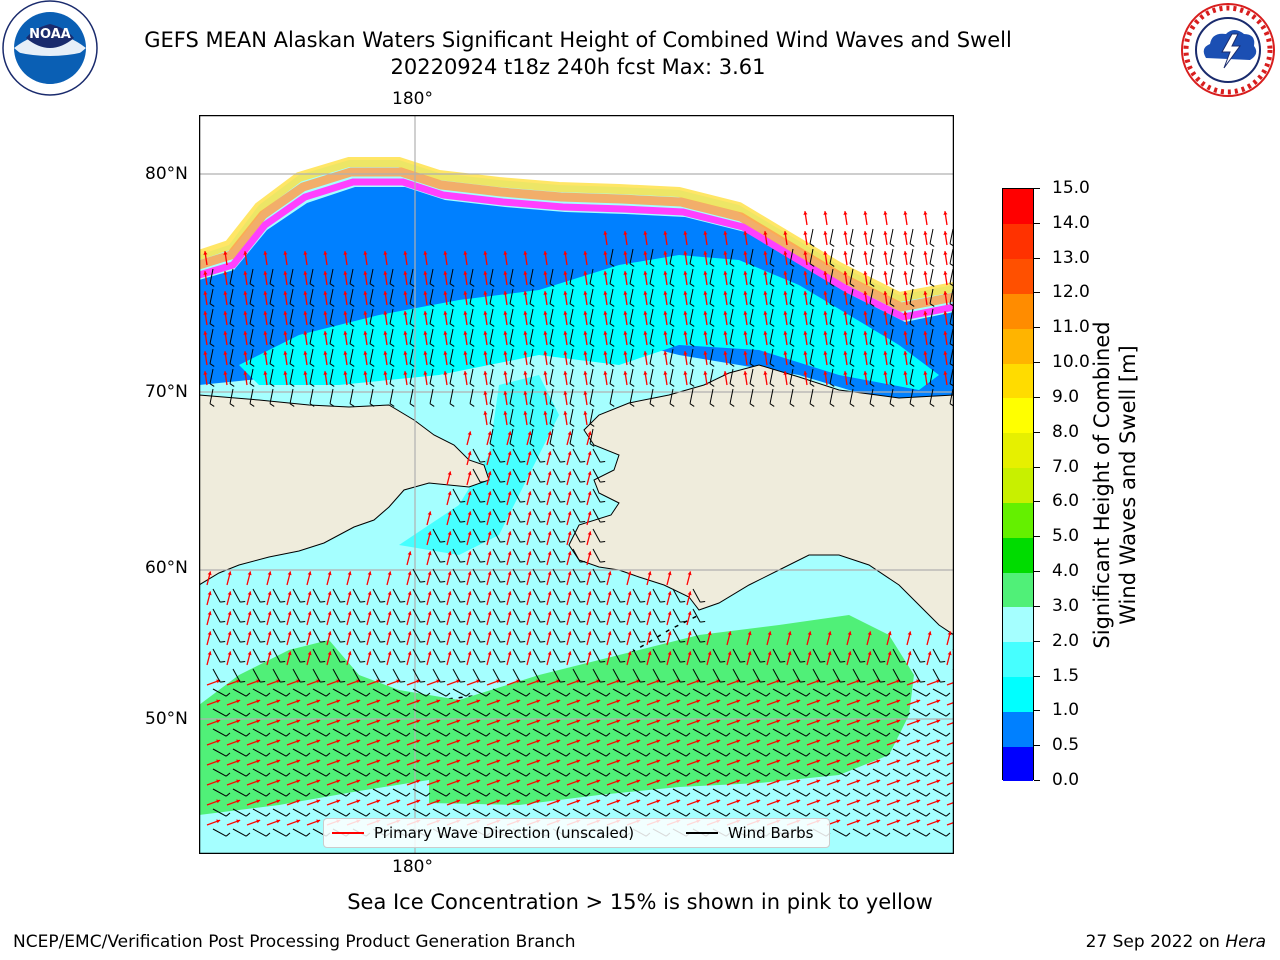  I want to click on colorbar-tick-label: 0.5, so click(1066, 745).